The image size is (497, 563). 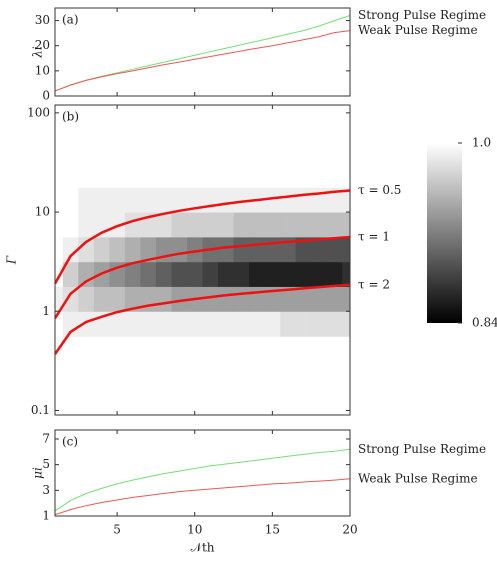 What do you see at coordinates (46, 438) in the screenshot?
I see `y-tick-label: 7` at bounding box center [46, 438].